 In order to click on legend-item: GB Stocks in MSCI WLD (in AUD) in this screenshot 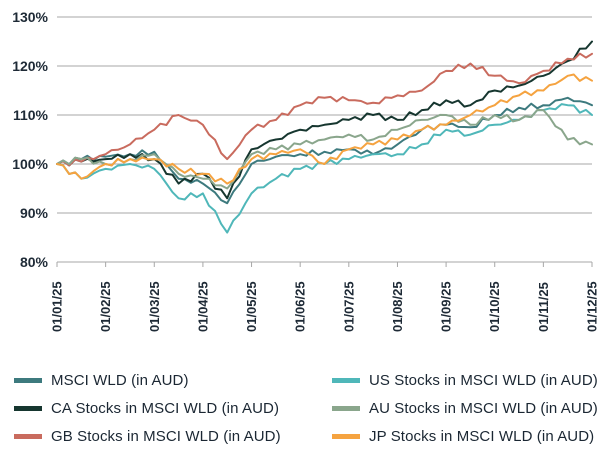, I will do `click(173, 436)`.